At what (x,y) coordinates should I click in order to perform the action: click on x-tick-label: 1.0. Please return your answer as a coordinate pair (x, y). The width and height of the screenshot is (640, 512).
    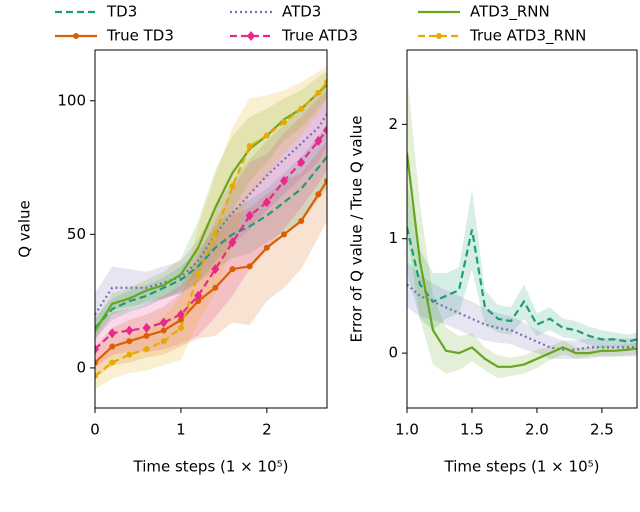
    Looking at the image, I should click on (407, 430).